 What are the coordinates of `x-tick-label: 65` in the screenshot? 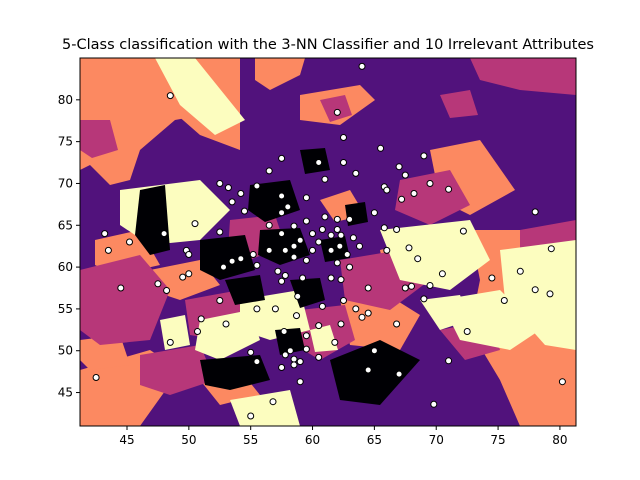 It's located at (374, 440).